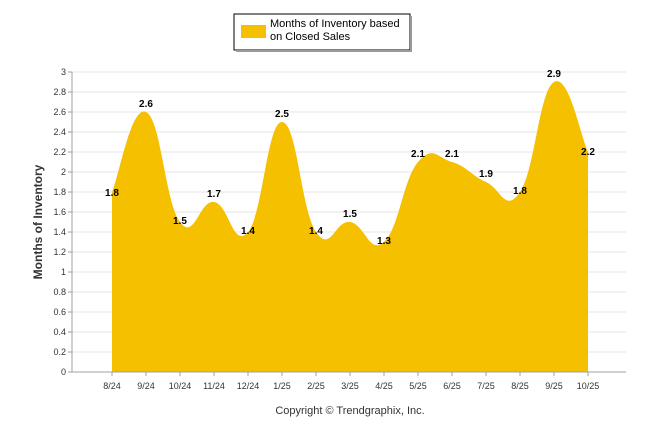 This screenshot has width=646, height=434. Describe the element at coordinates (520, 386) in the screenshot. I see `x-tick-label: 8/25` at that location.